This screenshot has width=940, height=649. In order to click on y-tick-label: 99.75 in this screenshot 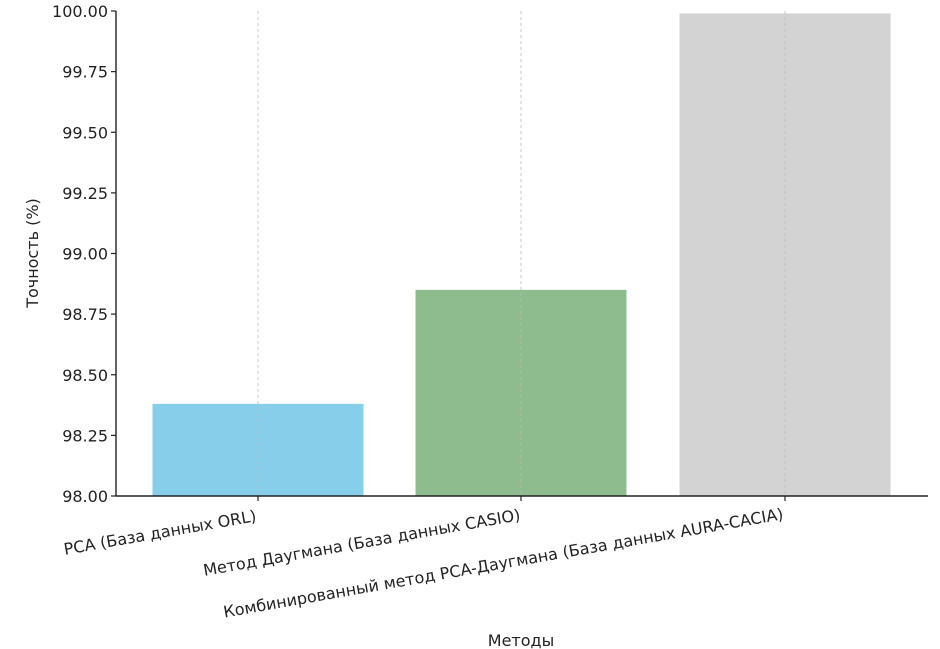, I will do `click(85, 72)`.